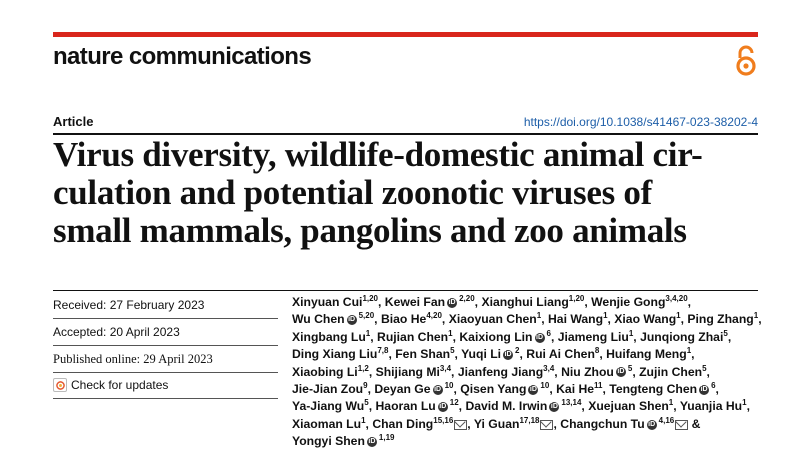 The height and width of the screenshot is (472, 800). What do you see at coordinates (645, 319) in the screenshot?
I see `author-name: Xiao Wang` at bounding box center [645, 319].